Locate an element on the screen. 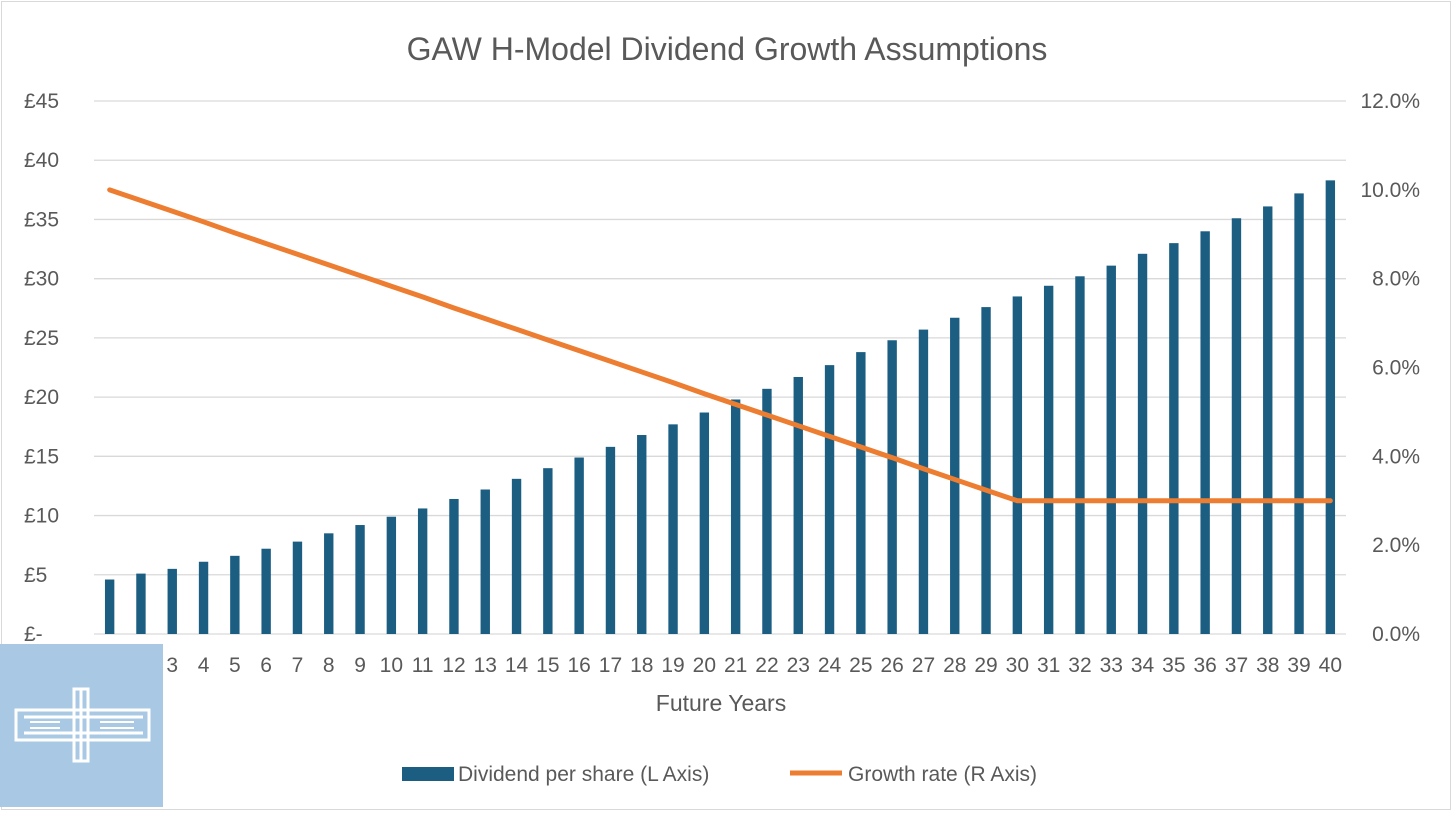 This screenshot has width=1456, height=816. x-tick-label: 10 is located at coordinates (391, 665).